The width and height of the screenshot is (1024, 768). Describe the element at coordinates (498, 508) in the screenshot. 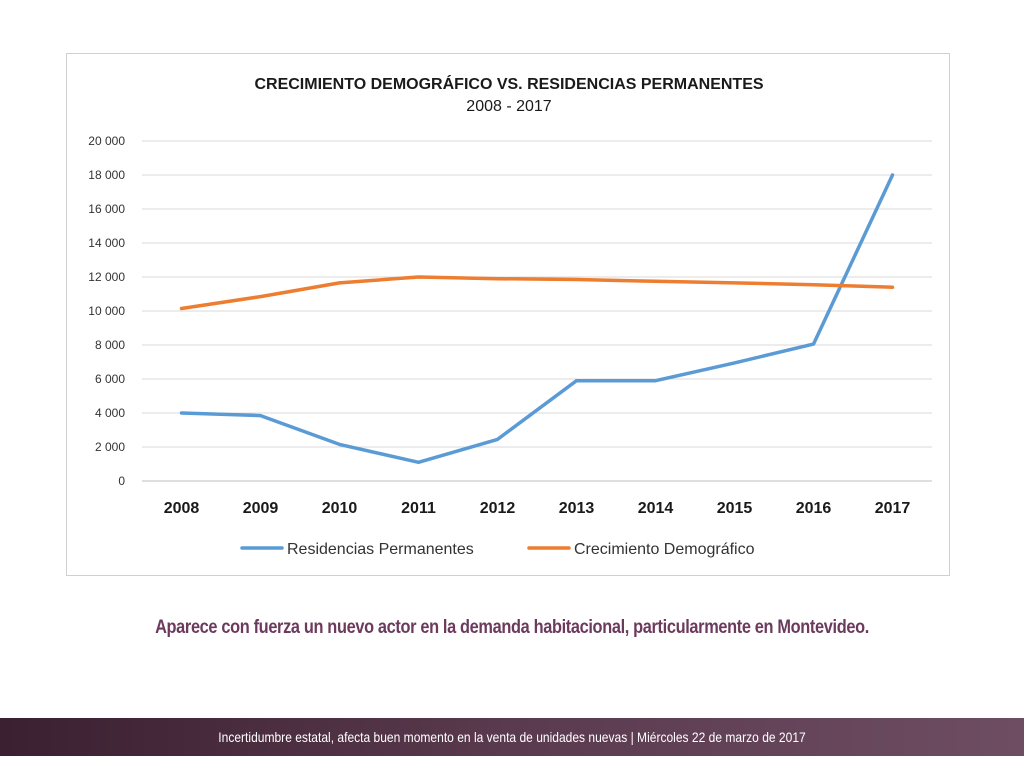

I see `x-tick-label: 2012` at that location.